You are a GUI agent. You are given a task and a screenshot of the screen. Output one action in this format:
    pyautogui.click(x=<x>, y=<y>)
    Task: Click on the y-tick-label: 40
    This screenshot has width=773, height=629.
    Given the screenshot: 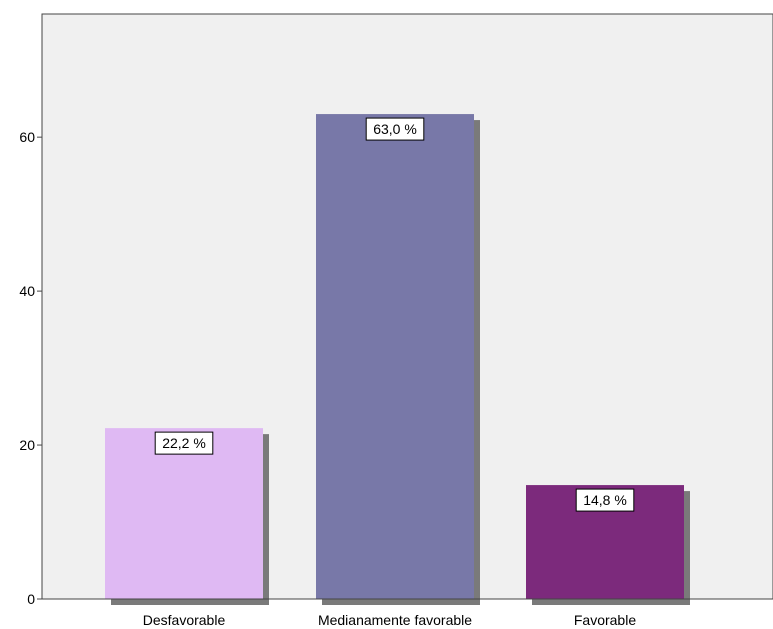 What is the action you would take?
    pyautogui.click(x=27, y=291)
    